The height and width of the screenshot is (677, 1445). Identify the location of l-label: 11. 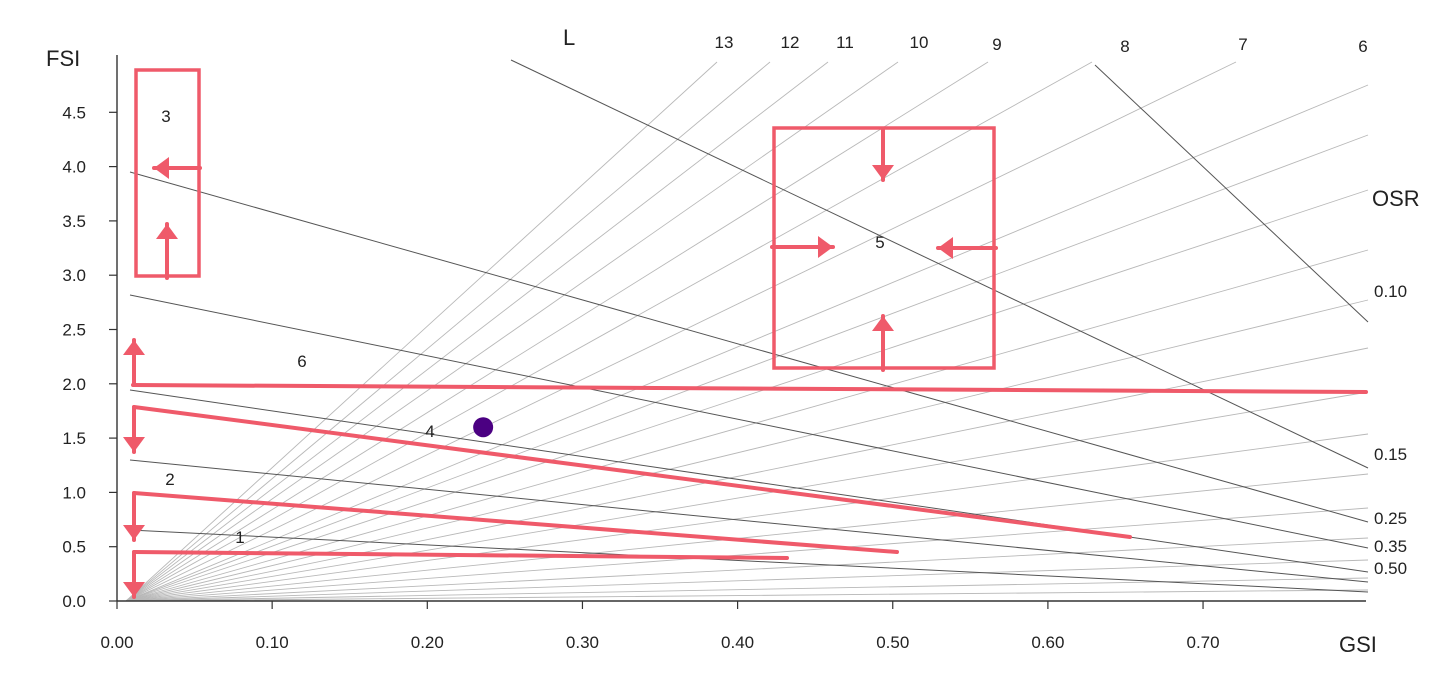
(845, 42).